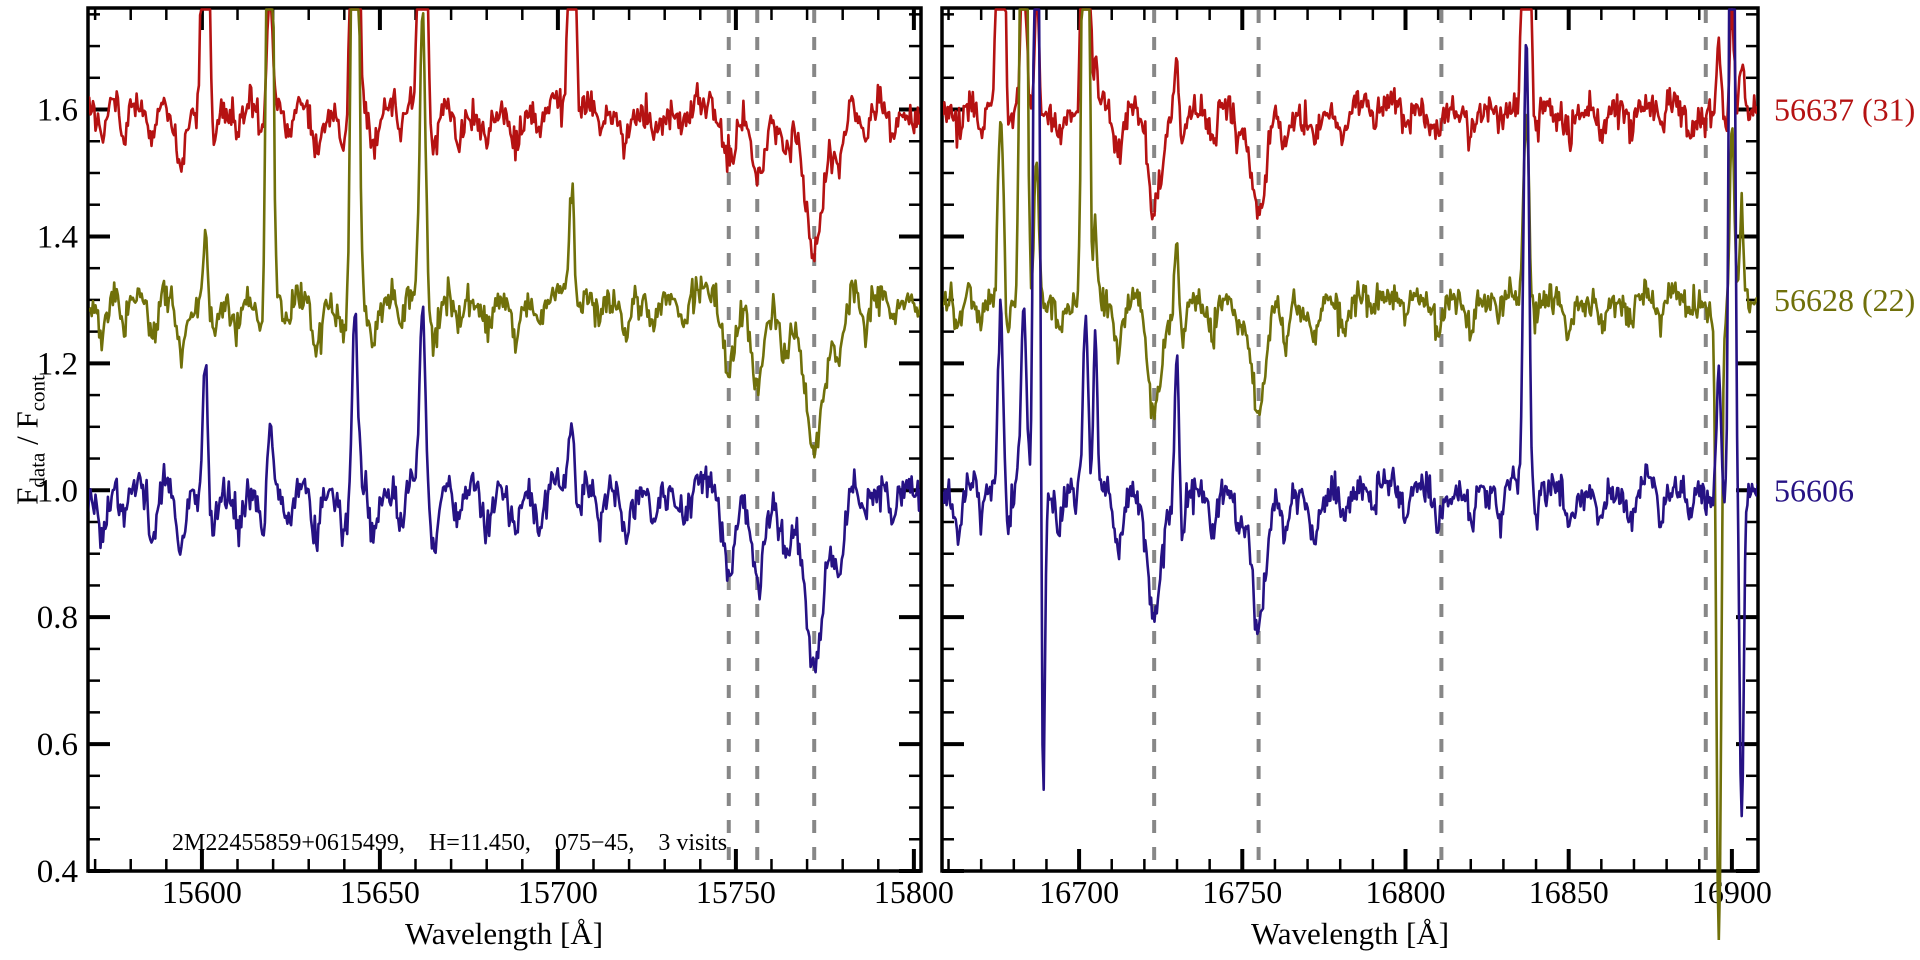 This screenshot has height=960, width=1920. What do you see at coordinates (37, 393) in the screenshot?
I see `y-axis-title-sub-cont: cont` at bounding box center [37, 393].